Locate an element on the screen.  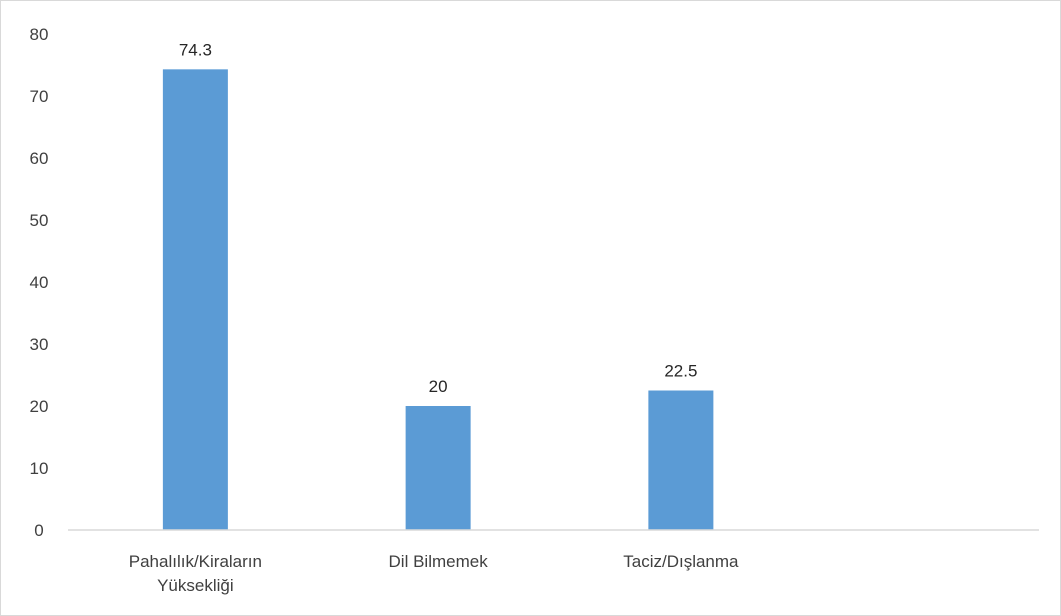
x-tick-label: Yüksekliği is located at coordinates (195, 585).